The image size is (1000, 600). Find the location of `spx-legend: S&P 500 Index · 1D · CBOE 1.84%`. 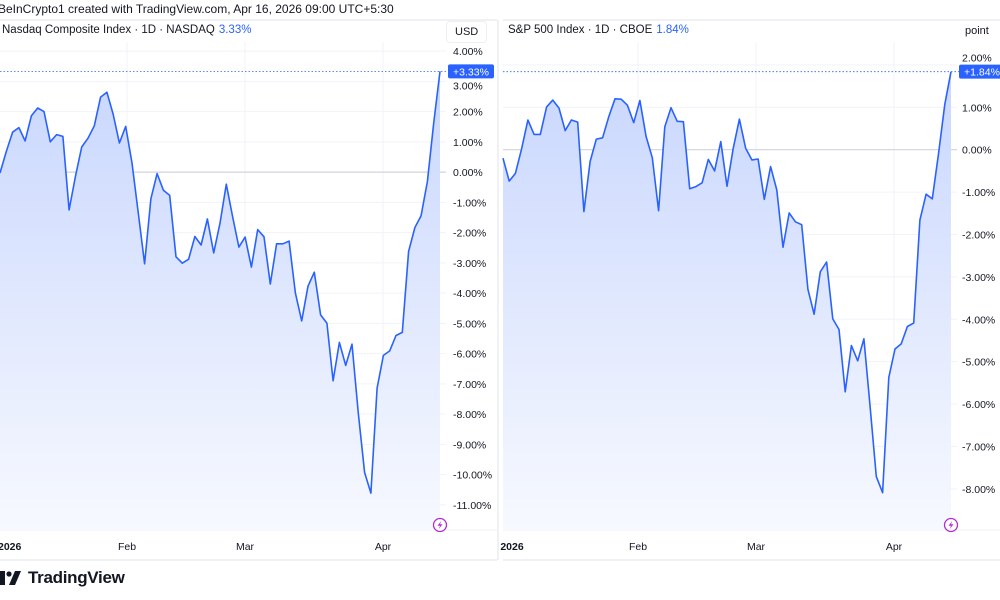

spx-legend: S&P 500 Index · 1D · CBOE 1.84% is located at coordinates (598, 30).